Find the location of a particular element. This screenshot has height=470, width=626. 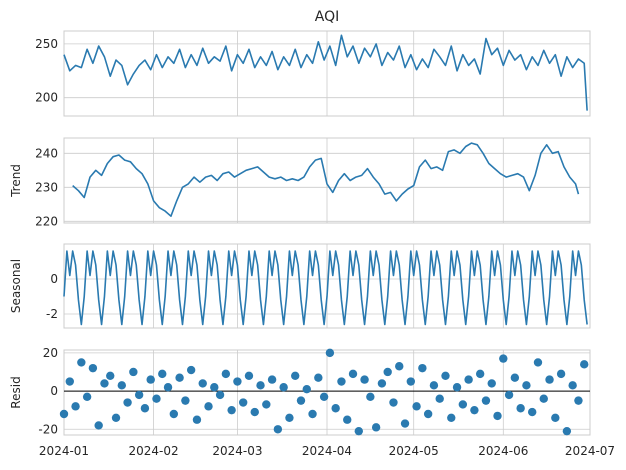

xtick-2024-05: 2024-05 is located at coordinates (414, 451).